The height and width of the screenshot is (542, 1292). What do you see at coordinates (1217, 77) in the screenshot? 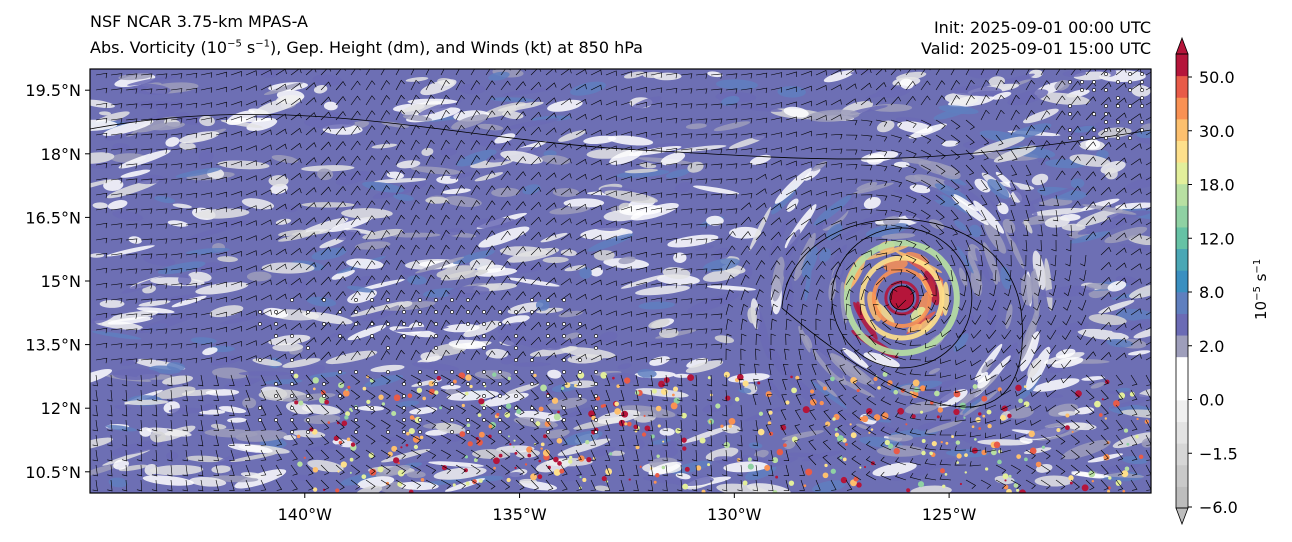
I see `colorbar-tick-label: 50.0` at bounding box center [1217, 77].